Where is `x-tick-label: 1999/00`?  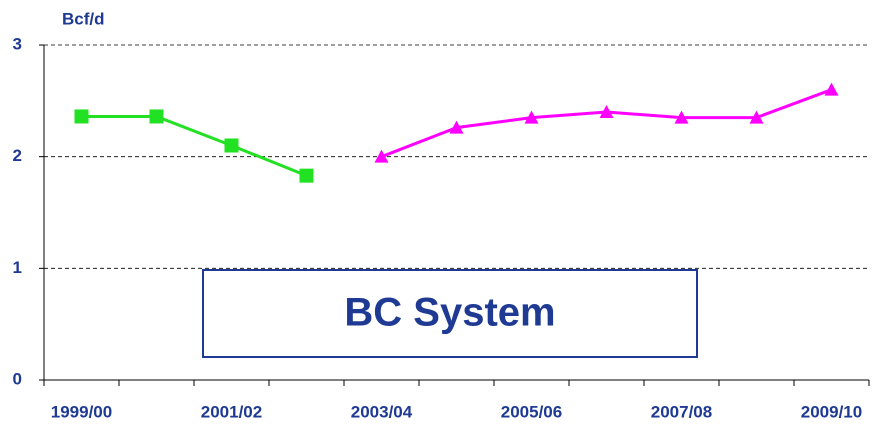 x-tick-label: 1999/00 is located at coordinates (81, 411).